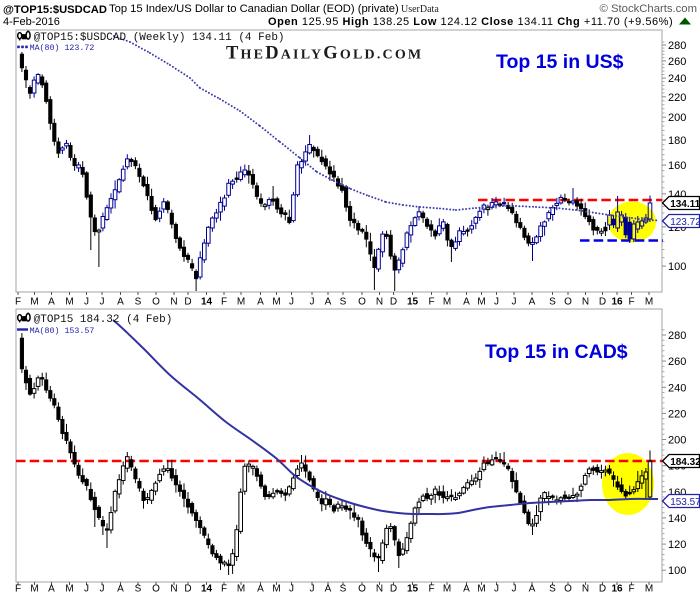 This screenshot has width=700, height=600. What do you see at coordinates (31, 22) in the screenshot?
I see `svg-text: 4-Feb-2016` at bounding box center [31, 22].